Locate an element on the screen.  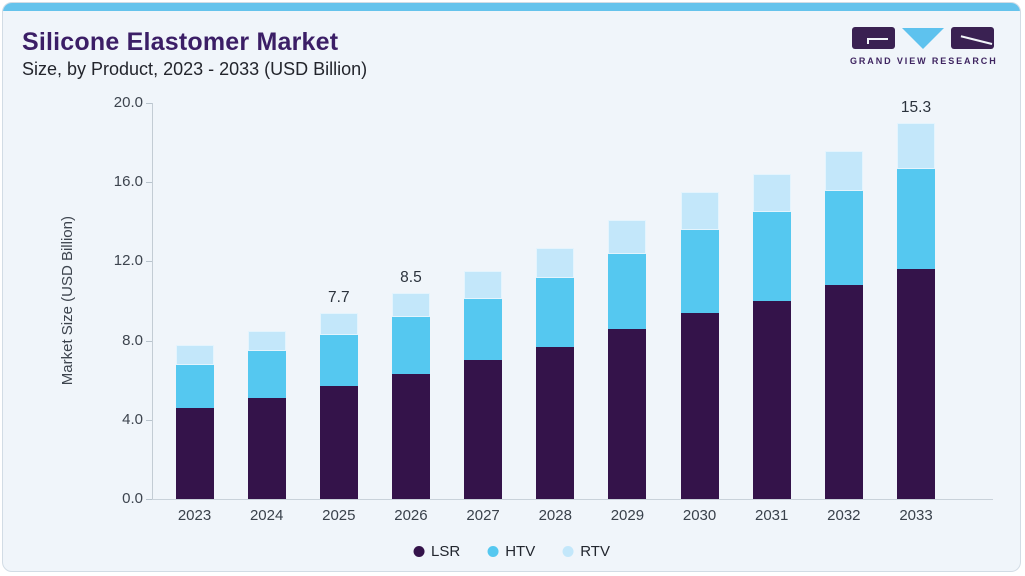
bar-segment-htv-2029 is located at coordinates (627, 291).